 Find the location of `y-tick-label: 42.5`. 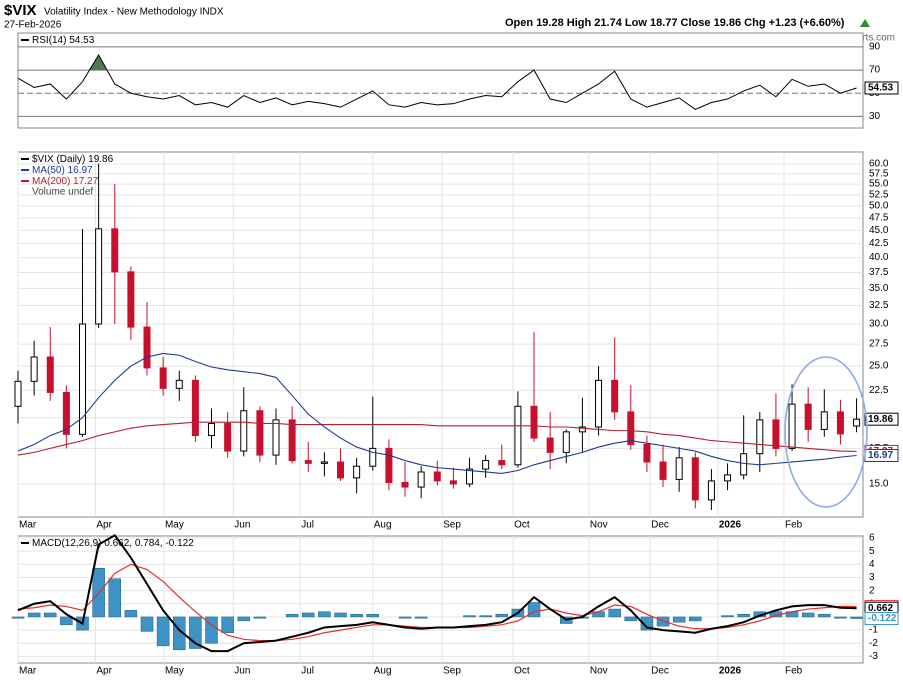

y-tick-label: 42.5 is located at coordinates (879, 243).